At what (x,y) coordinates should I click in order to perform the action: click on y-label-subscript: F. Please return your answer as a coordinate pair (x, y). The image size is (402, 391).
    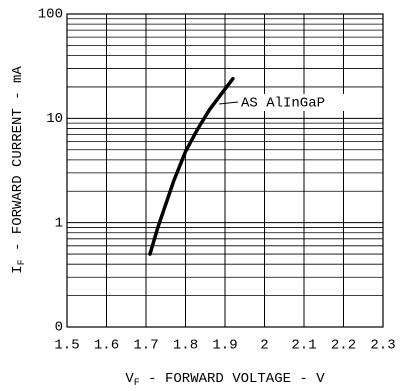
    Looking at the image, I should click on (22, 262).